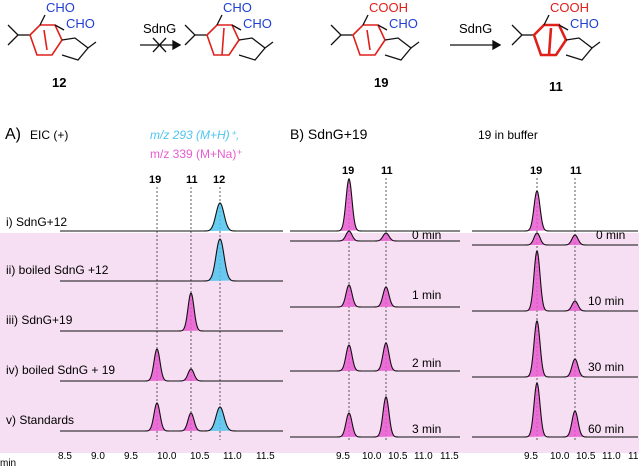 The image size is (639, 468). I want to click on panel-a-trace-1-line, so click(171, 217).